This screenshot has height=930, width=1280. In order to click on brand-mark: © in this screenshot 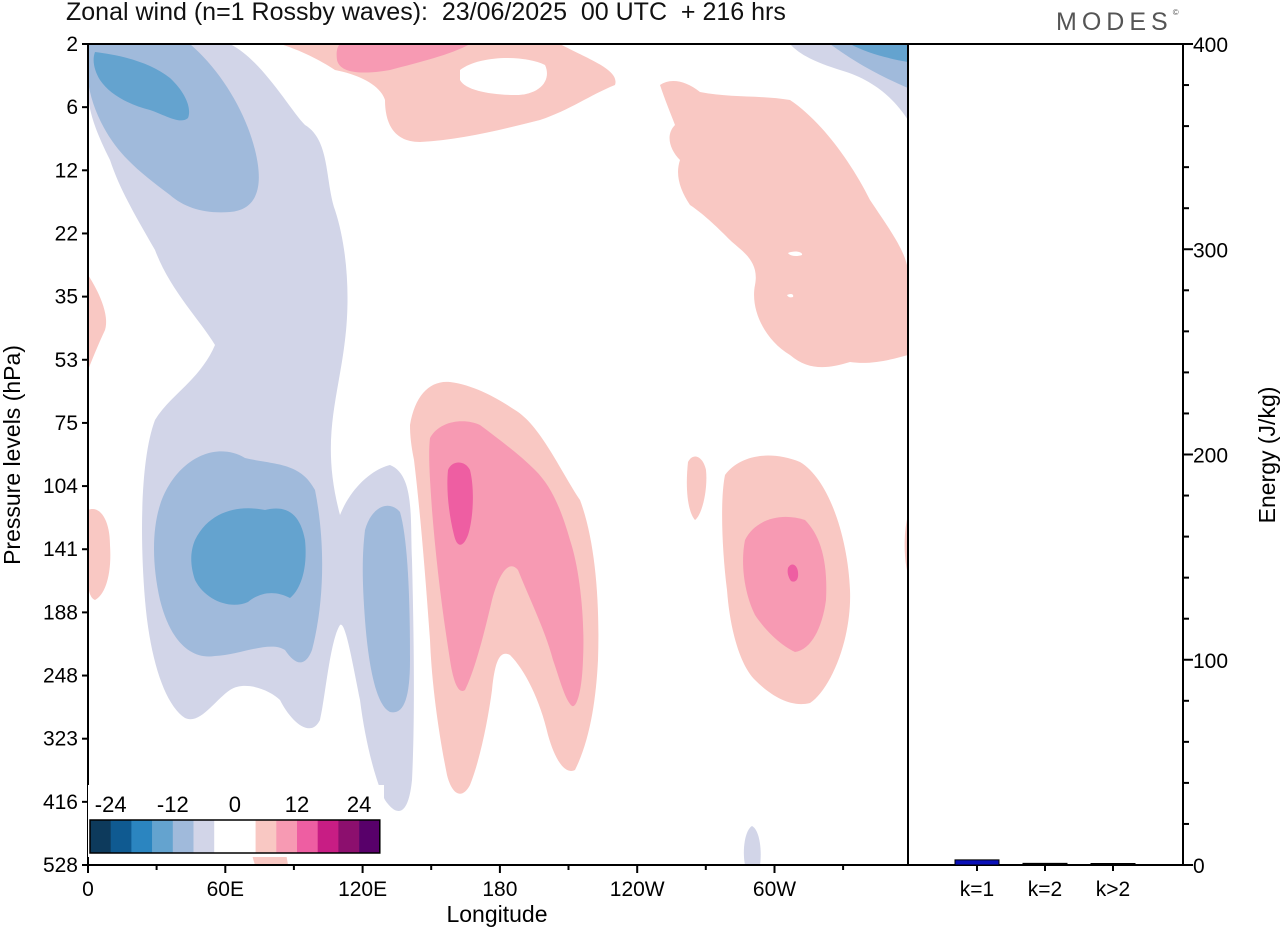, I will do `click(1175, 12)`.